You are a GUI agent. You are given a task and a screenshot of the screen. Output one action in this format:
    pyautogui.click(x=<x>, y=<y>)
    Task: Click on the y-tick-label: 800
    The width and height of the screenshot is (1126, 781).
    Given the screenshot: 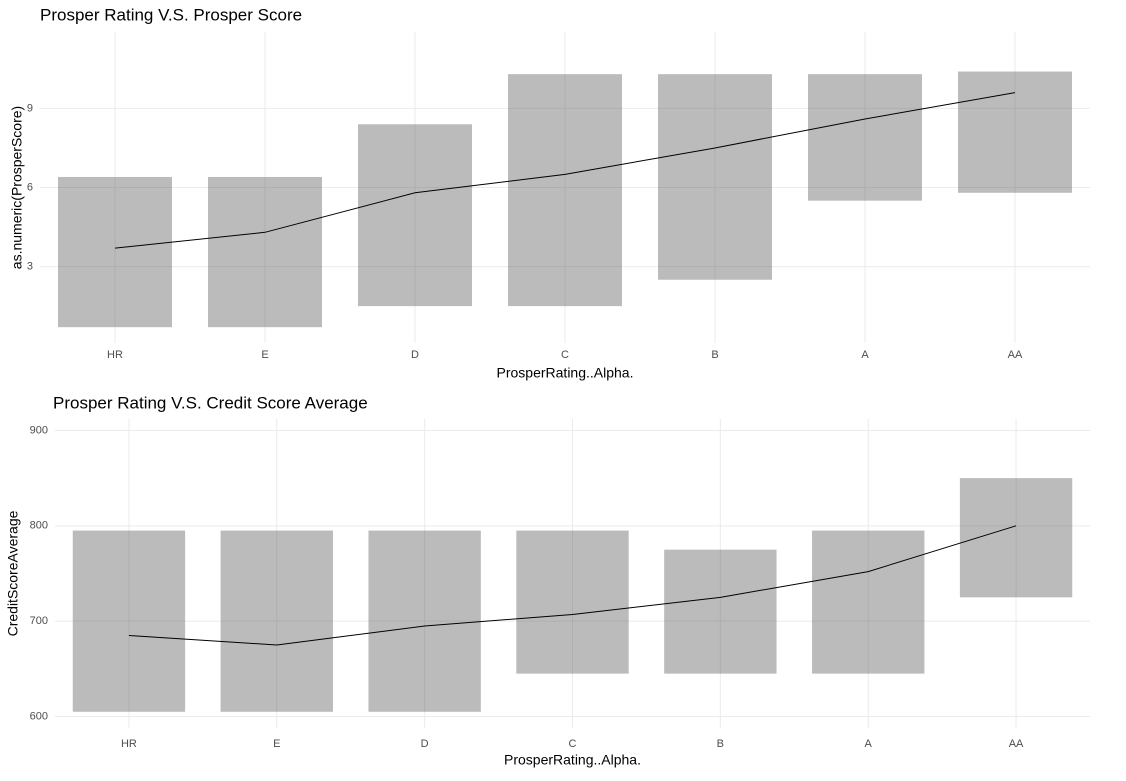 What is the action you would take?
    pyautogui.click(x=39, y=526)
    